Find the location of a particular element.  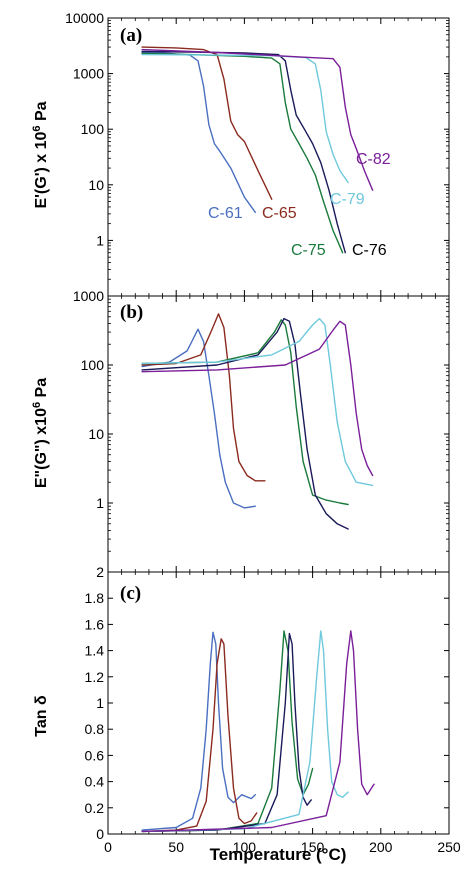

panel-a-y-axis-label: E'(G') x 106 Pa is located at coordinates (40, 154).